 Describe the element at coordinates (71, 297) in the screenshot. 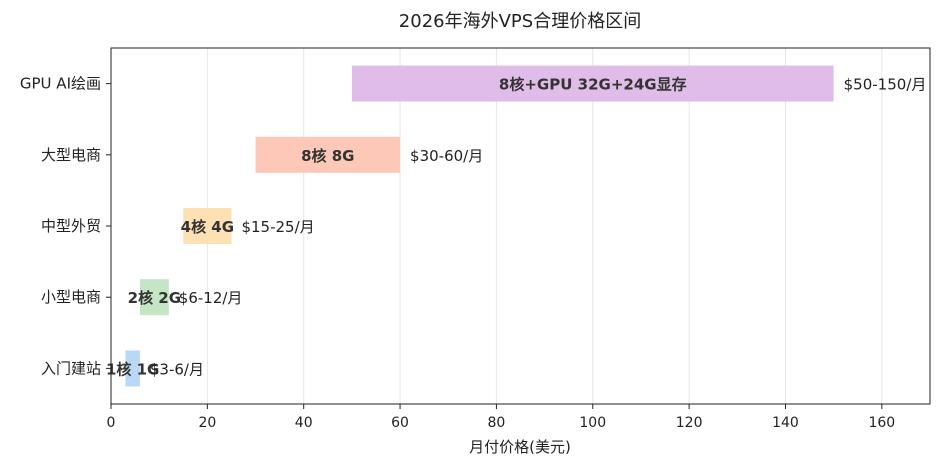

I see `y-tick-label: 小型电商` at that location.